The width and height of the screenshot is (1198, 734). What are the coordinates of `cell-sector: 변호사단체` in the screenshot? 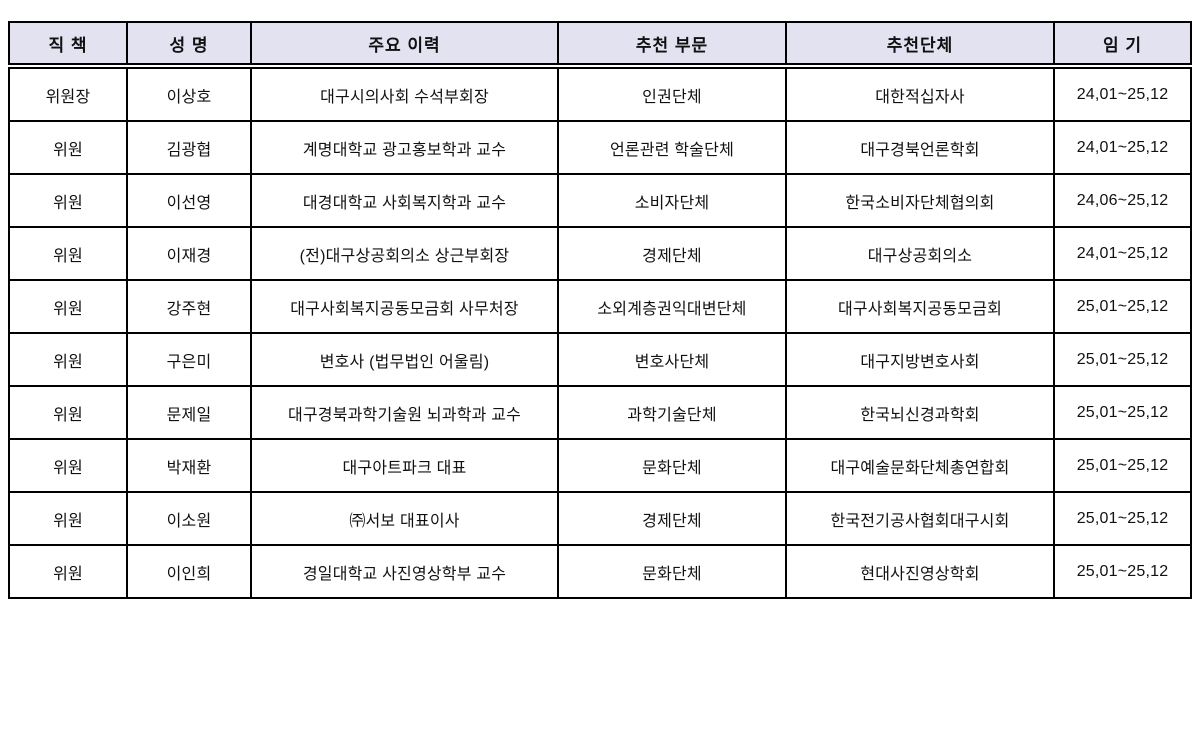 It's located at (672, 359).